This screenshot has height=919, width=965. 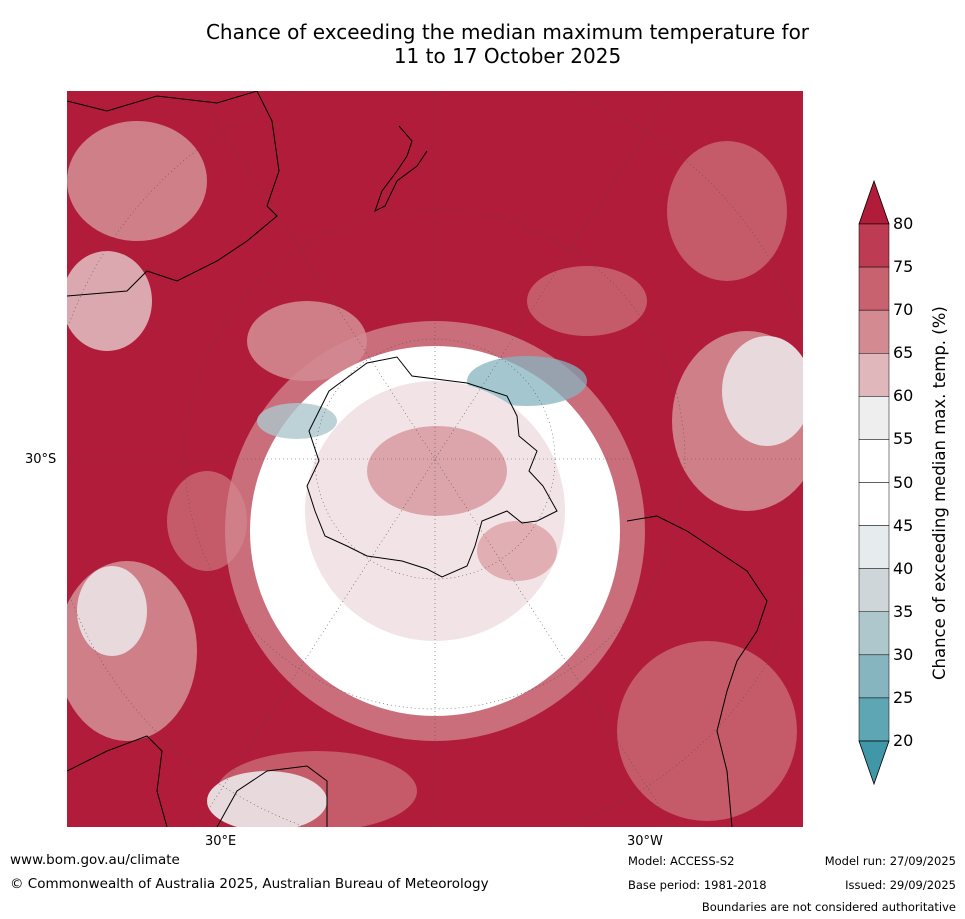 I want to click on colorbar-svg, so click(x=874, y=482).